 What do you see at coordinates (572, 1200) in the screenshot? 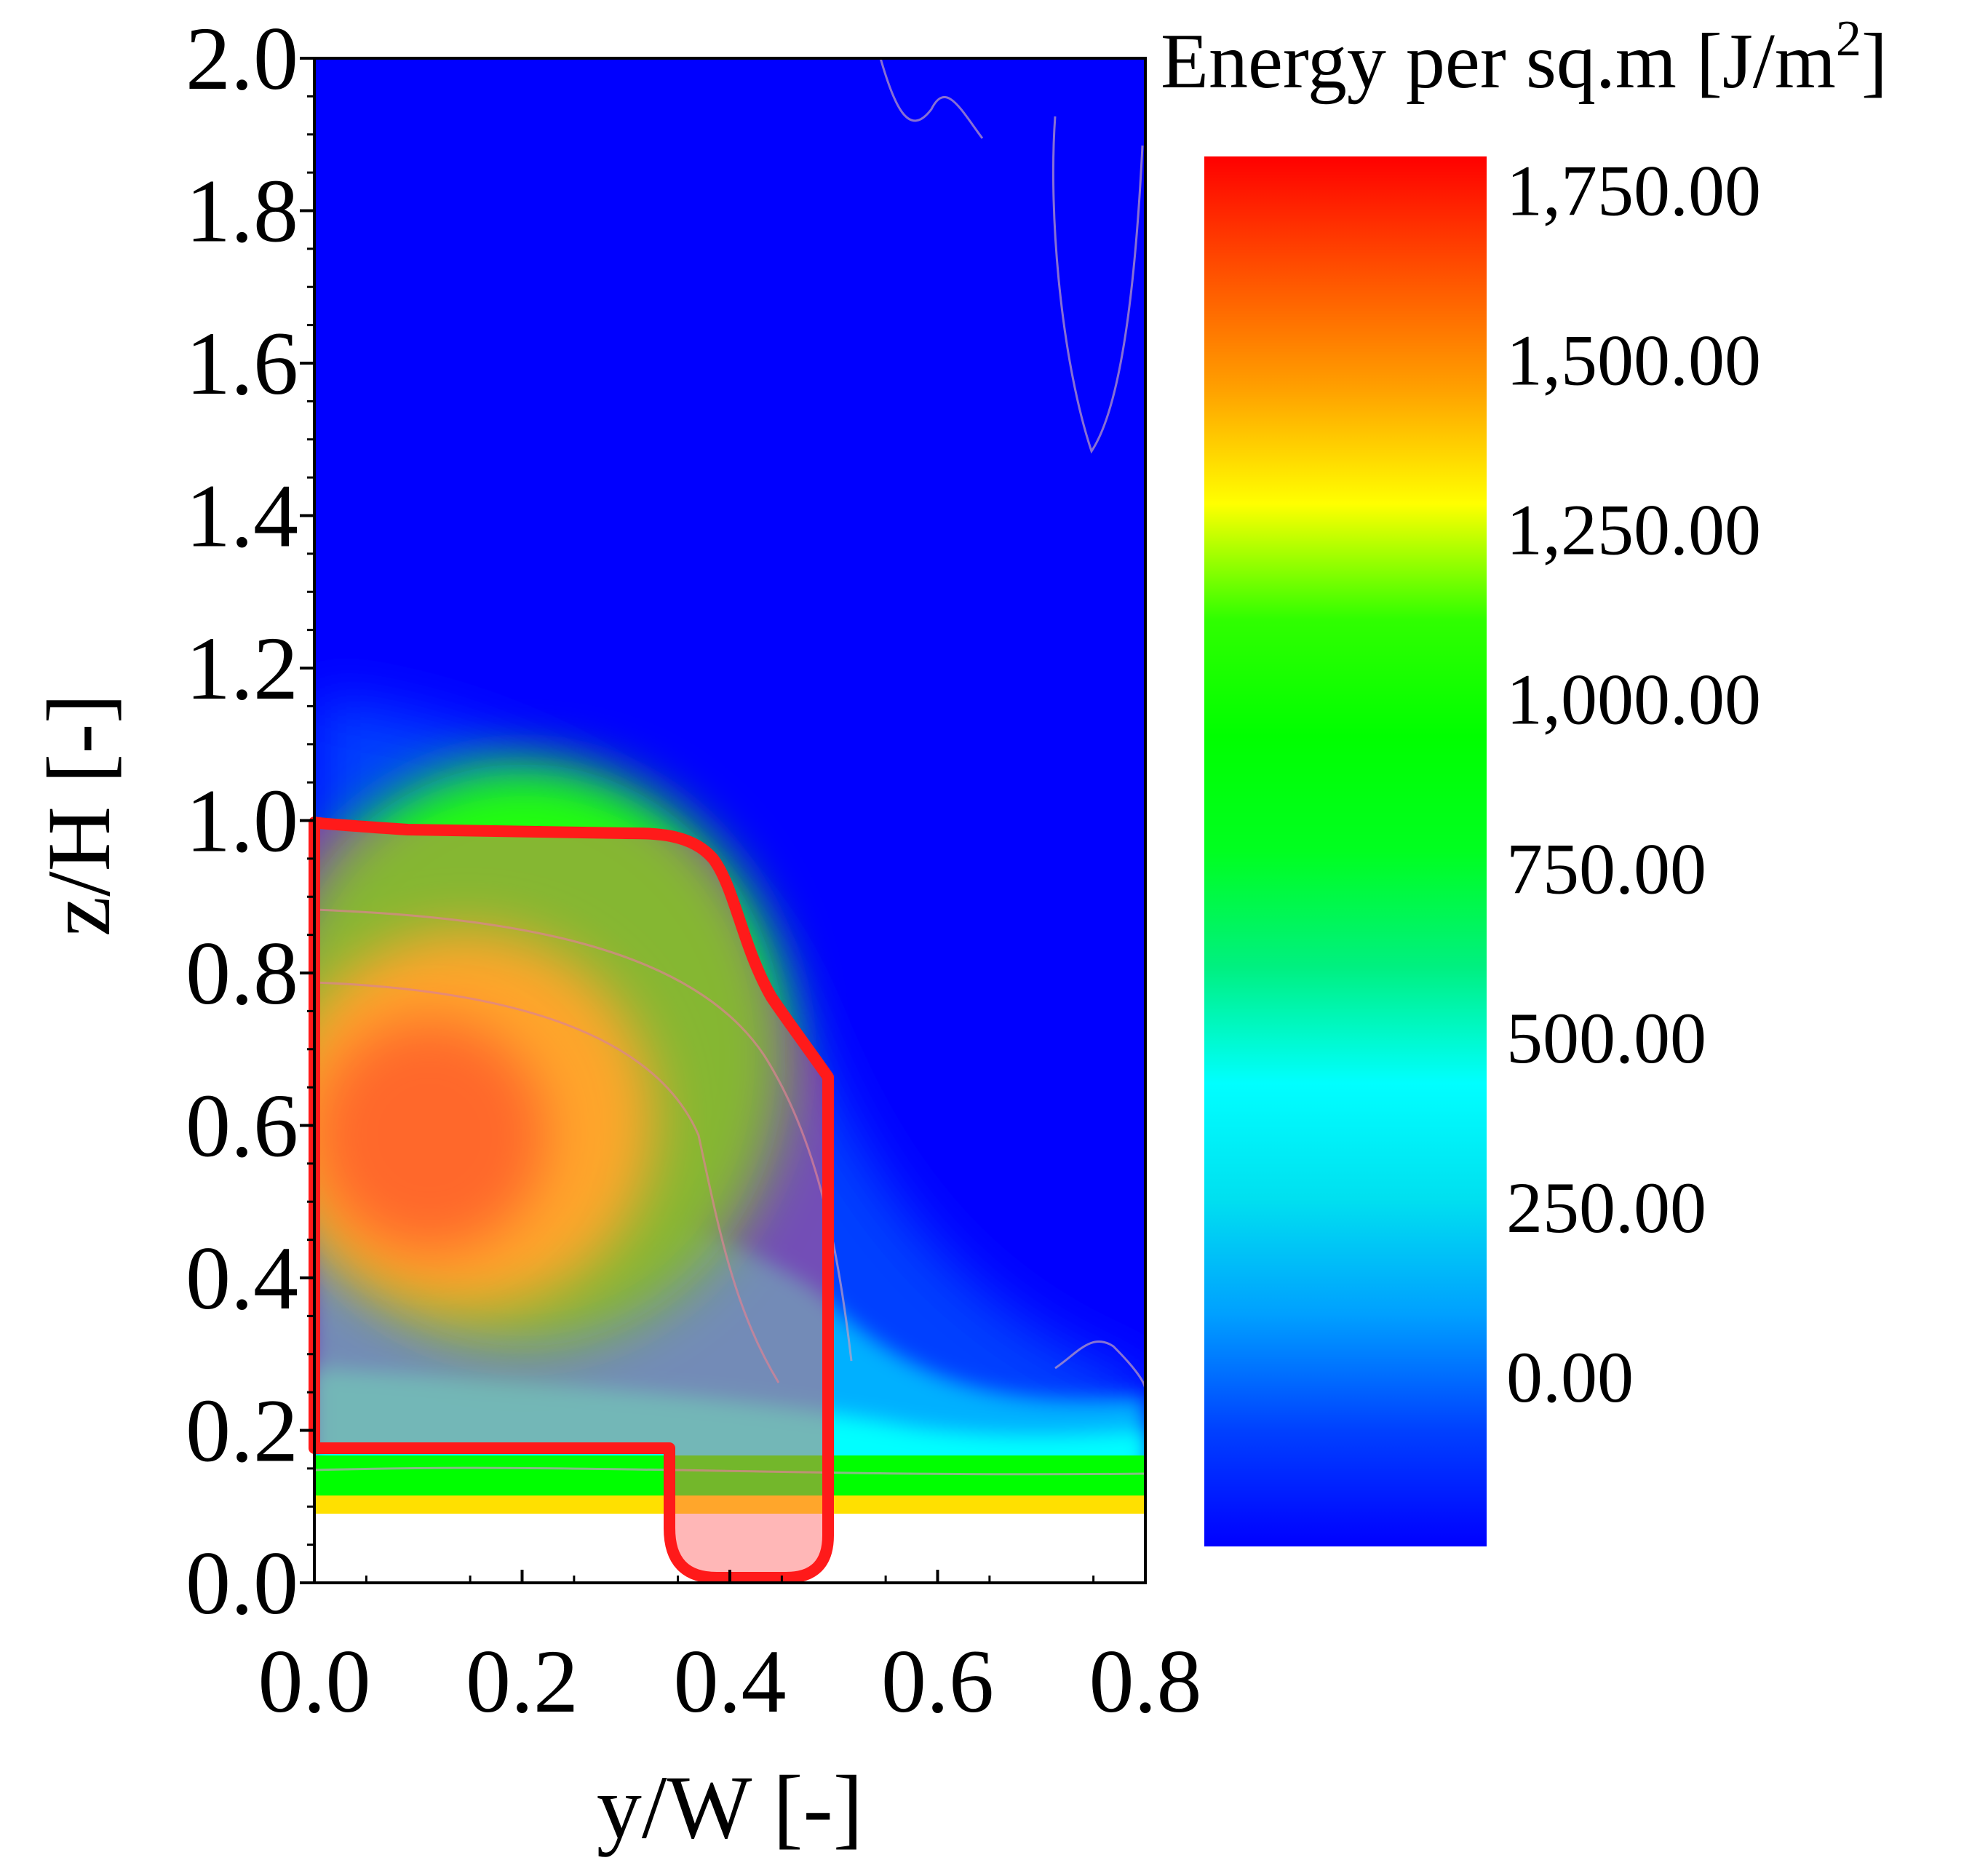
I see `highlight-region` at bounding box center [572, 1200].